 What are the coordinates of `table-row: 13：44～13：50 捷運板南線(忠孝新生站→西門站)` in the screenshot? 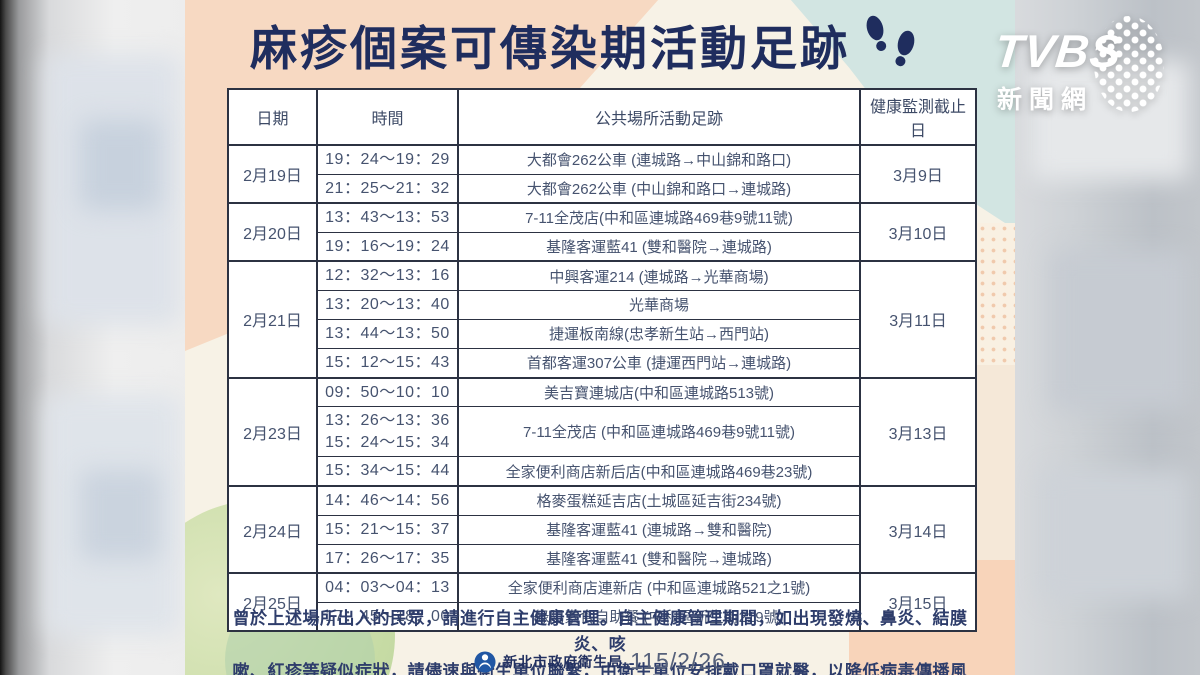 It's located at (602, 333).